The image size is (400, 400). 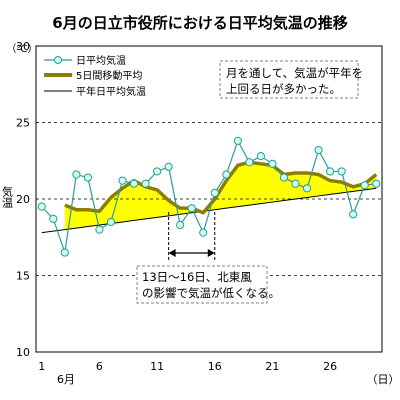 I want to click on y-tick-label: 25, so click(x=23, y=123).